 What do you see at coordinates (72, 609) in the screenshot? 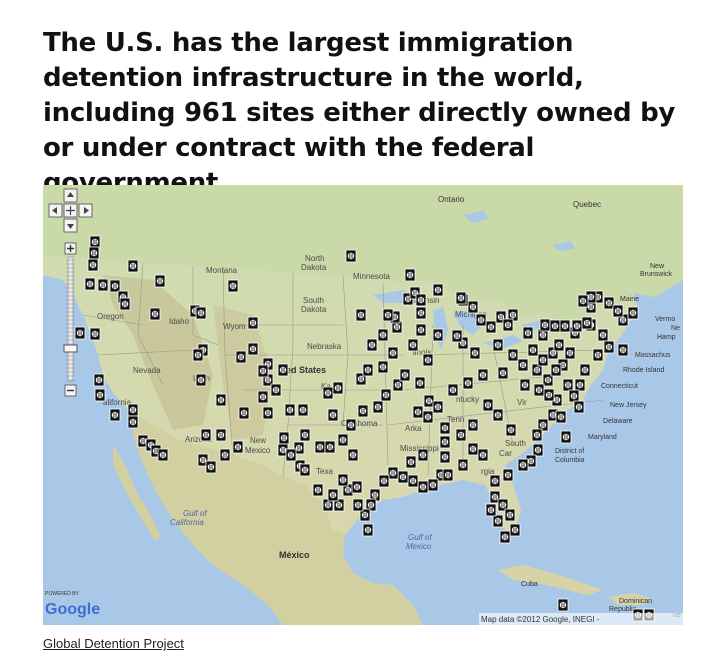
I see `google-logo: Google` at bounding box center [72, 609].